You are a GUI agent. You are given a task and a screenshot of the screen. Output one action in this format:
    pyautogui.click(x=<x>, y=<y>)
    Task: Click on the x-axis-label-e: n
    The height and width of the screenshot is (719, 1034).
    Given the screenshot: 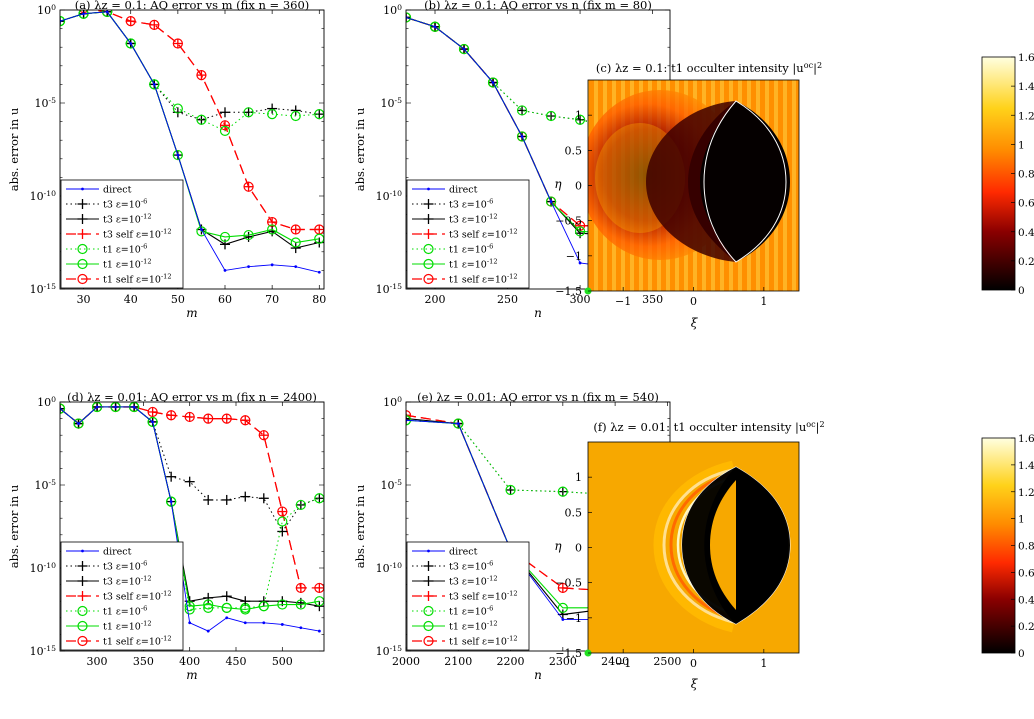 What is the action you would take?
    pyautogui.click(x=538, y=675)
    